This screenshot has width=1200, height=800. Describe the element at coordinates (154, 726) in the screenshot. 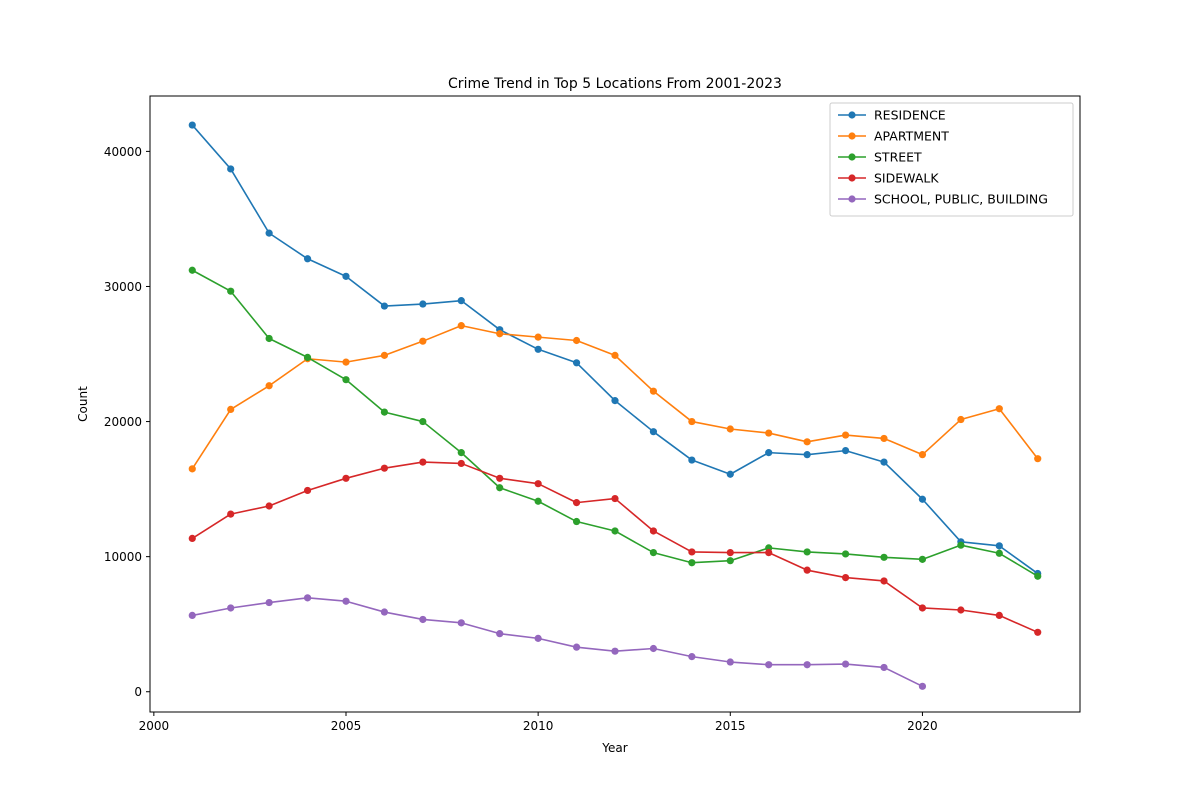

I see `x-tick-label: 2000` at that location.